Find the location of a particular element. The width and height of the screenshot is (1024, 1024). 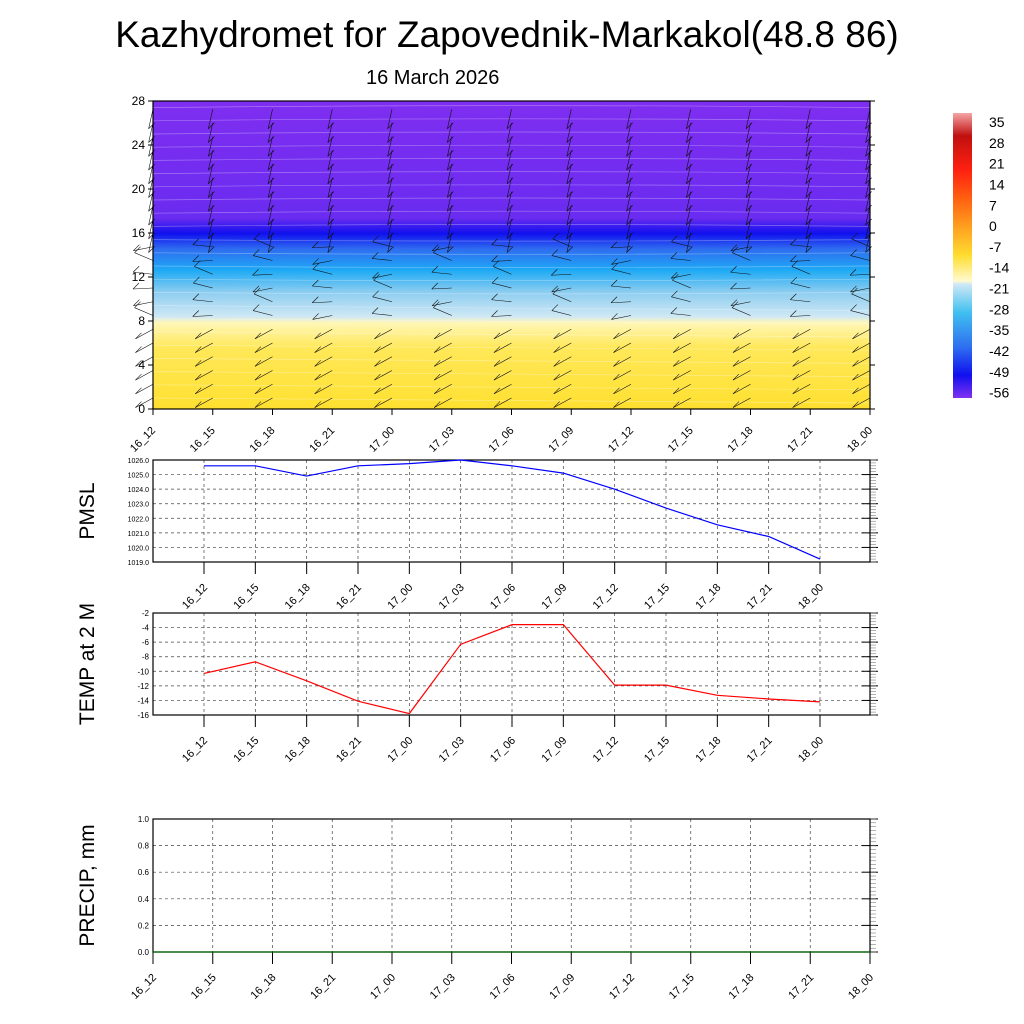

colorbar-label: 35 is located at coordinates (997, 122).